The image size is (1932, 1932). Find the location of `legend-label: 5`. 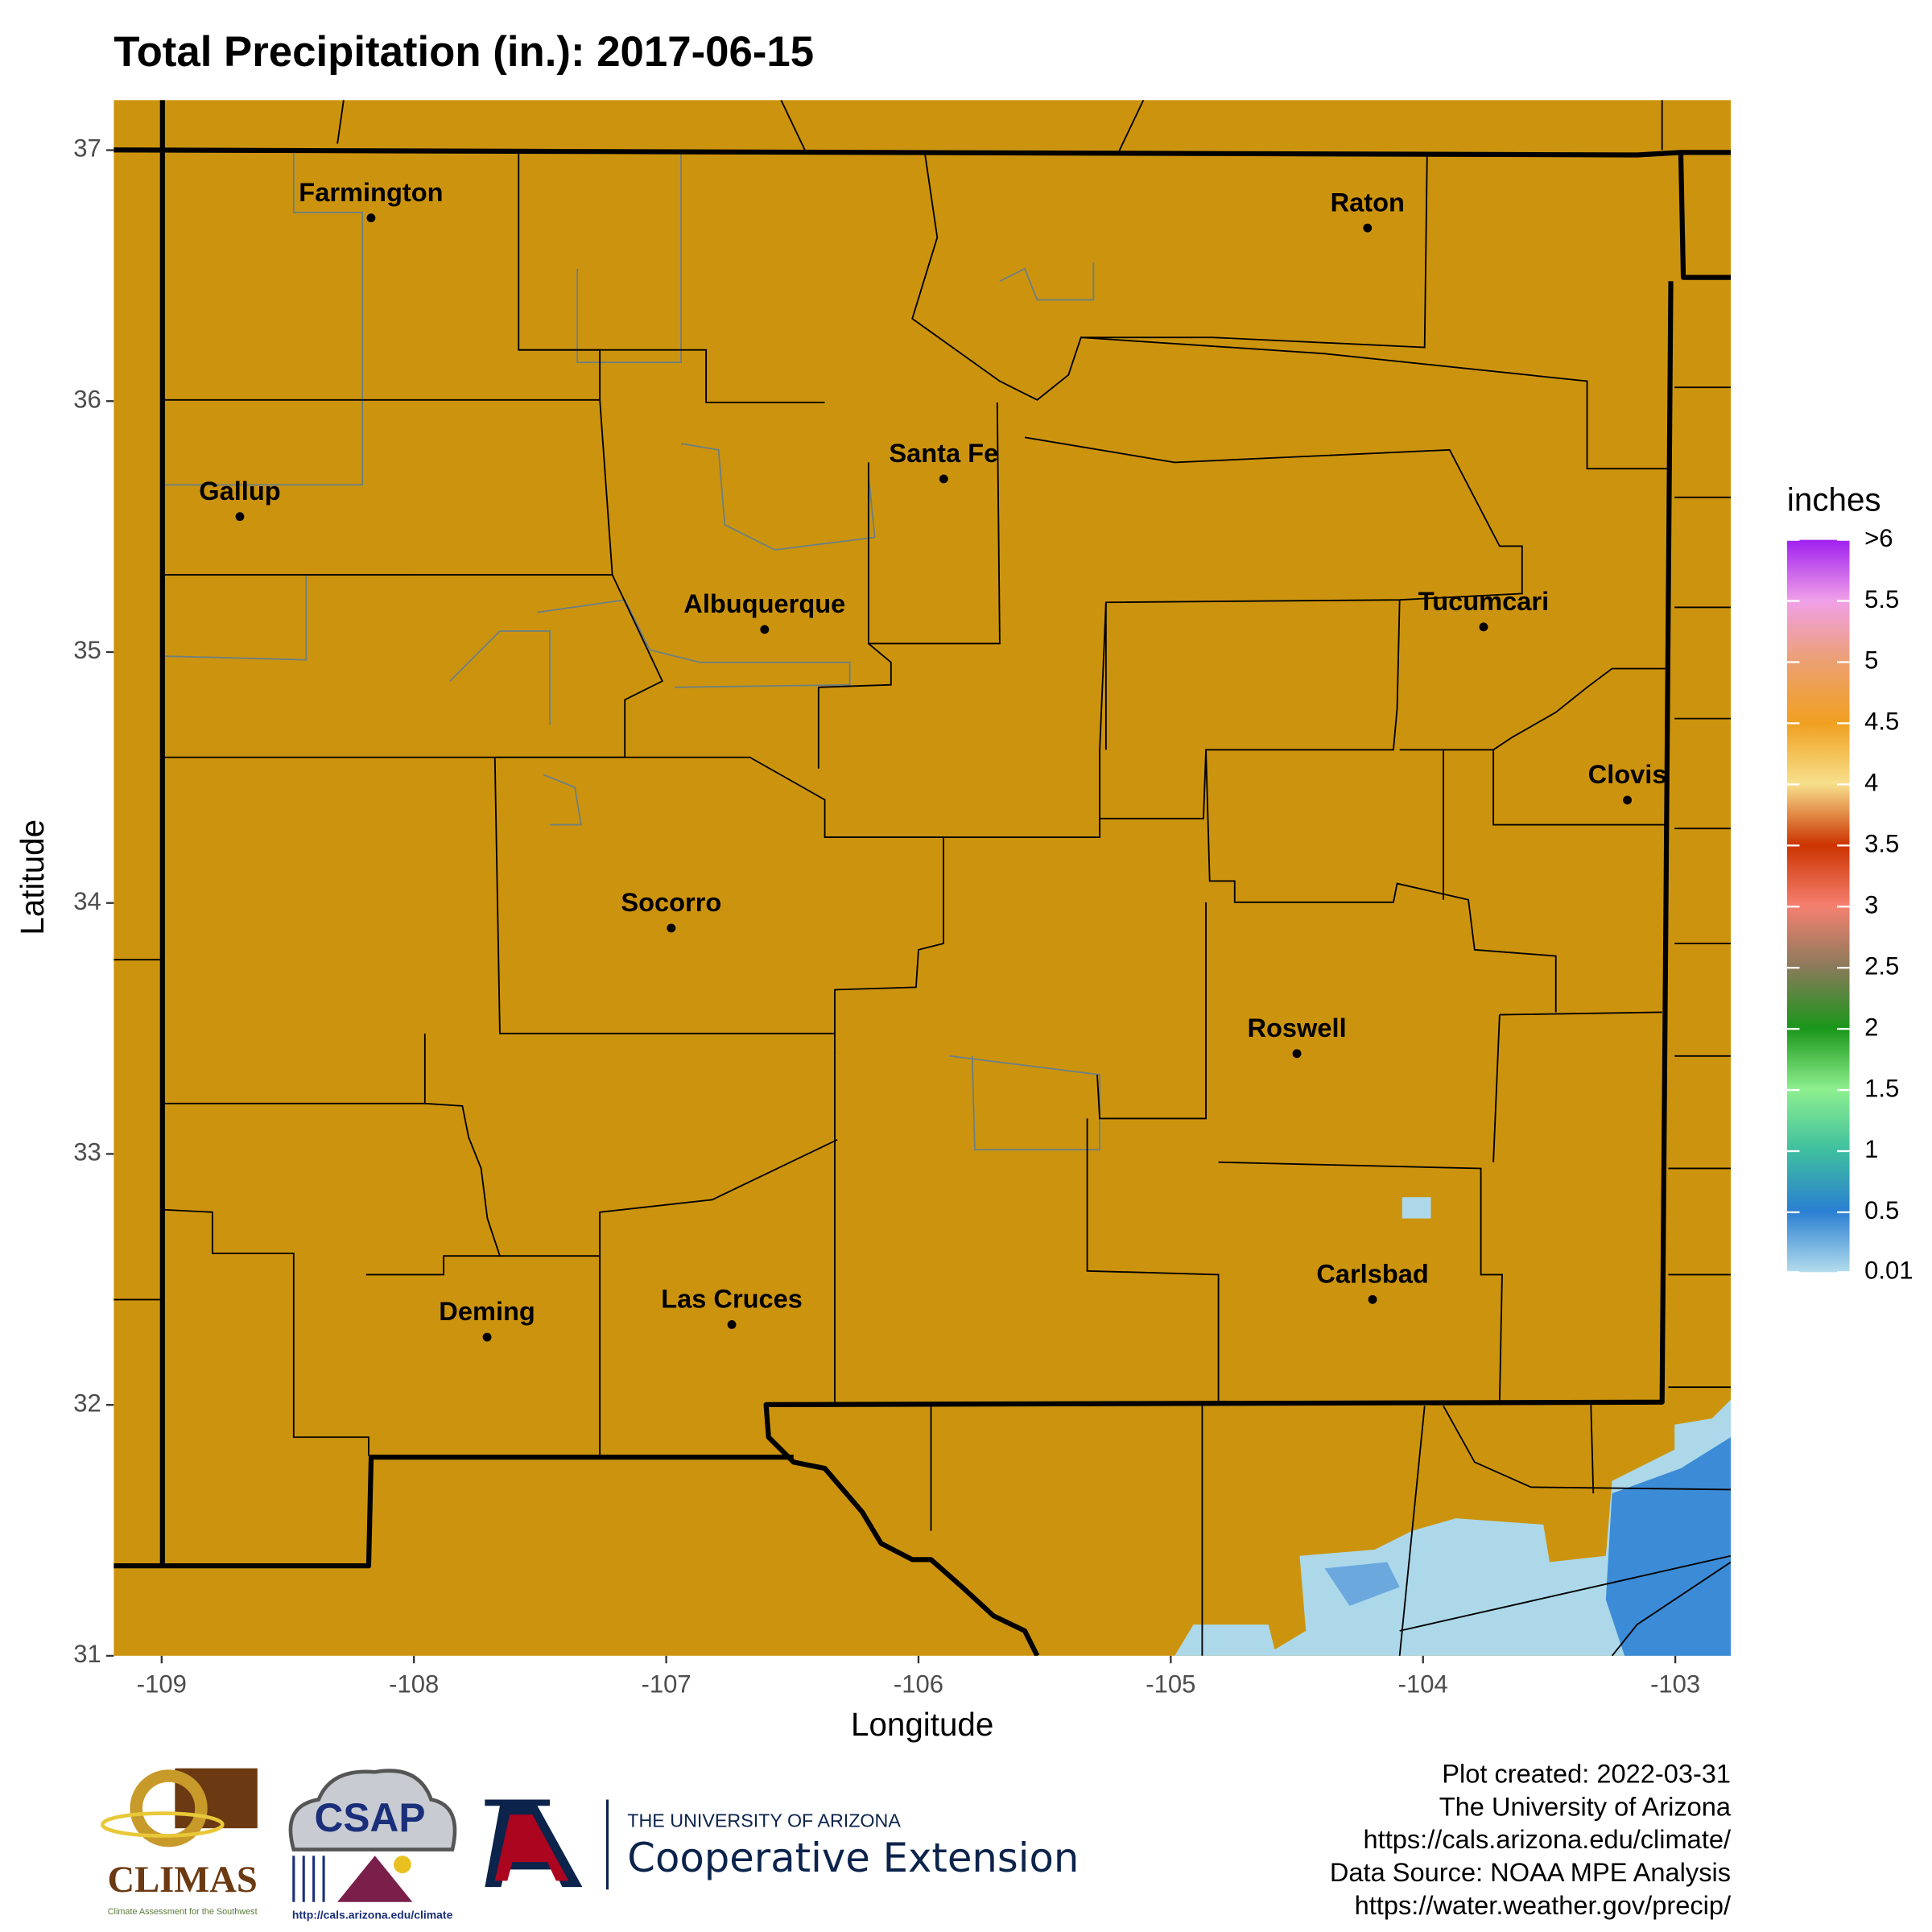

legend-label: 5 is located at coordinates (1871, 660).